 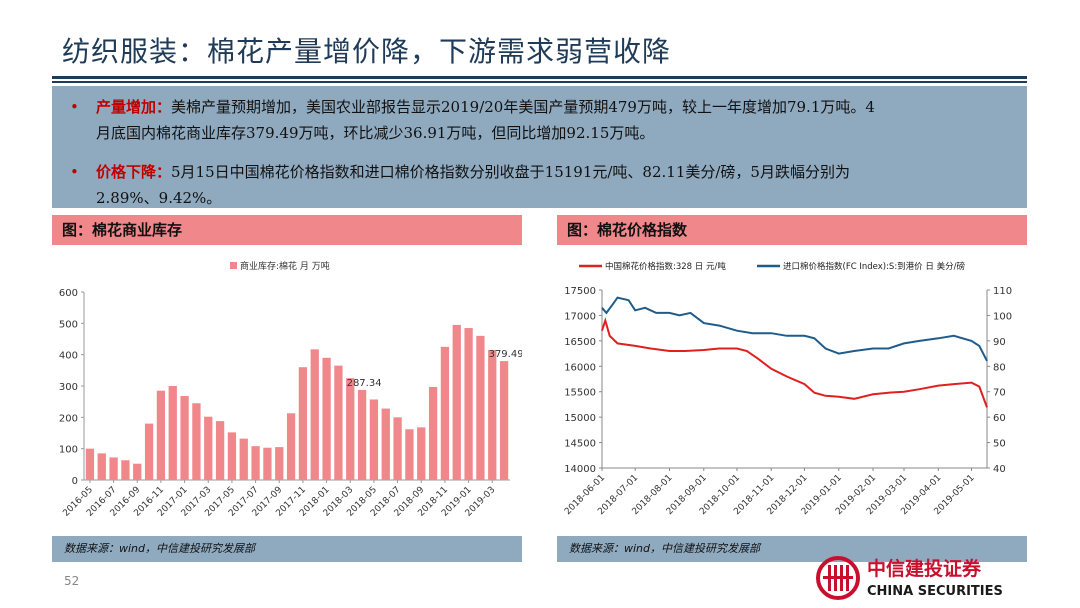 I want to click on right-y-tick-label: 80, so click(x=999, y=367).